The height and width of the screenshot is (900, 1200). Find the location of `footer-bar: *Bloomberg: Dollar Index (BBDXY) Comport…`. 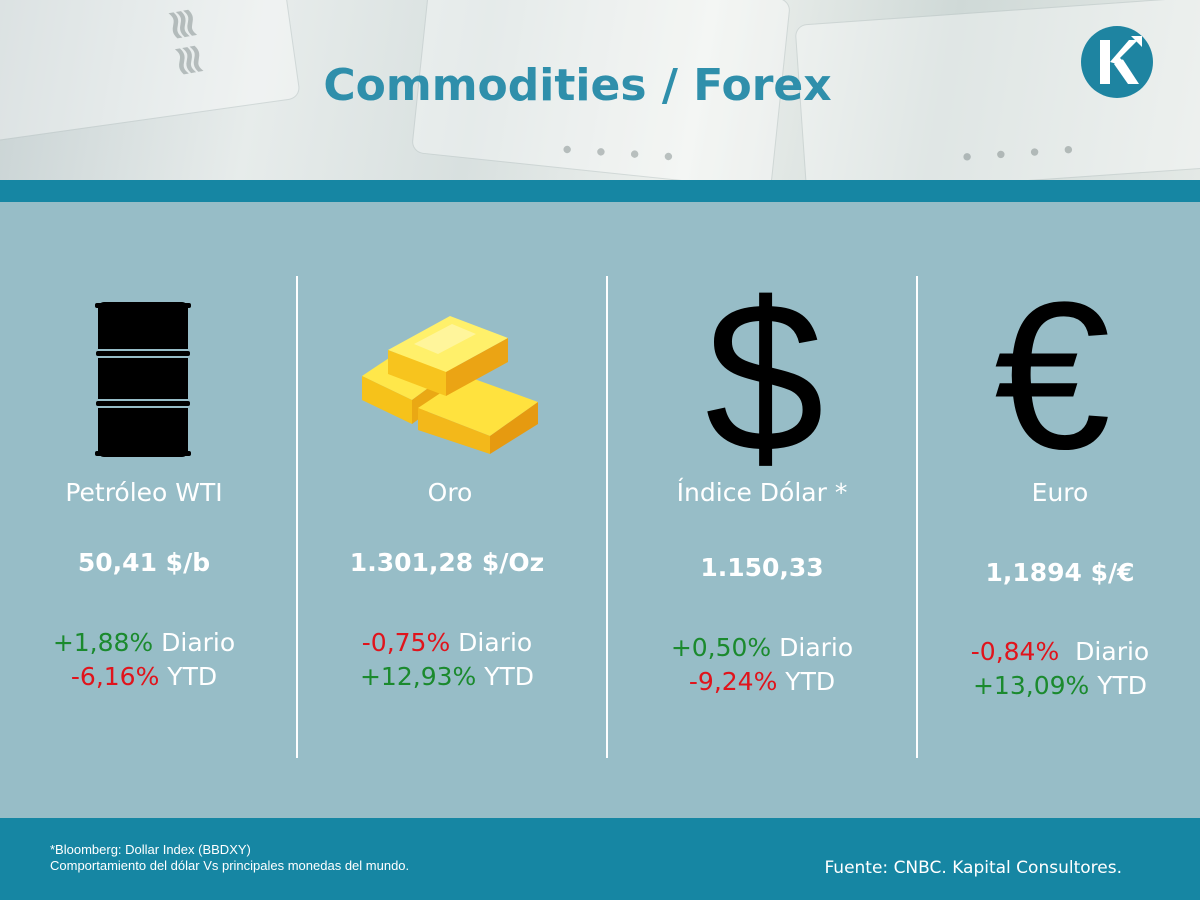

footer-bar: *Bloomberg: Dollar Index (BBDXY) Comport… is located at coordinates (600, 859).